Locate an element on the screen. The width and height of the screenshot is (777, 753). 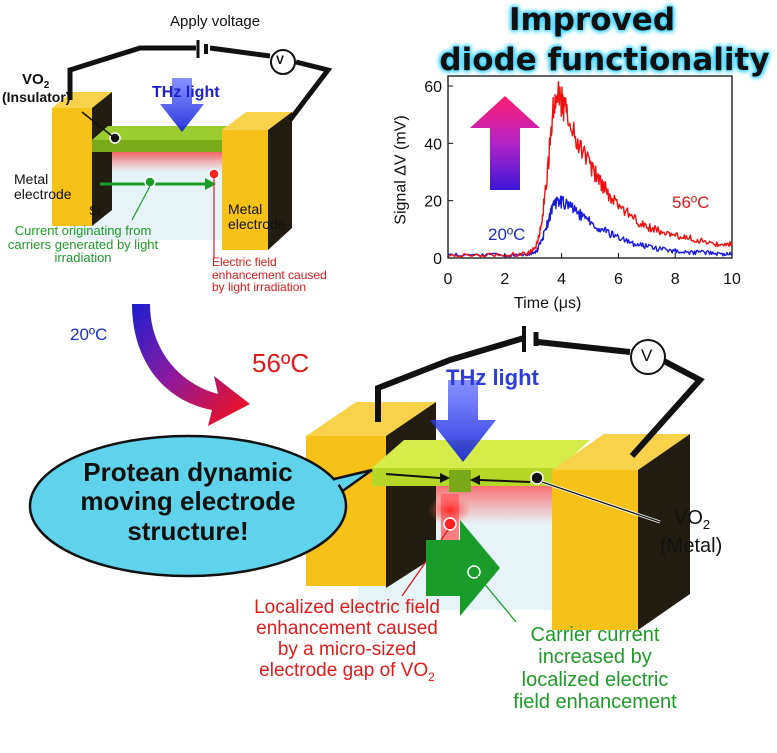
top-metal-electrode-left: Metal electrode is located at coordinates (43, 186).